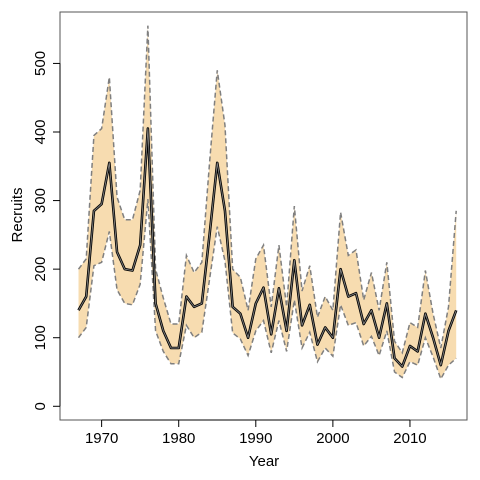 The height and width of the screenshot is (480, 480). I want to click on x-tick-label: 1990, so click(255, 438).